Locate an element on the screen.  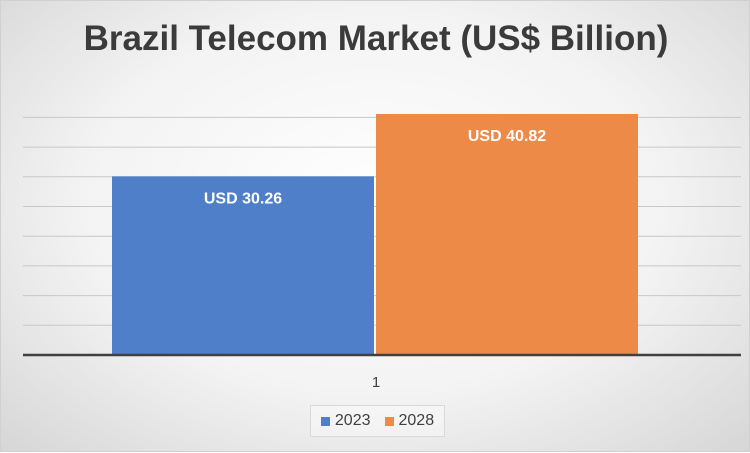
legend-swatch-2028 is located at coordinates (389, 421).